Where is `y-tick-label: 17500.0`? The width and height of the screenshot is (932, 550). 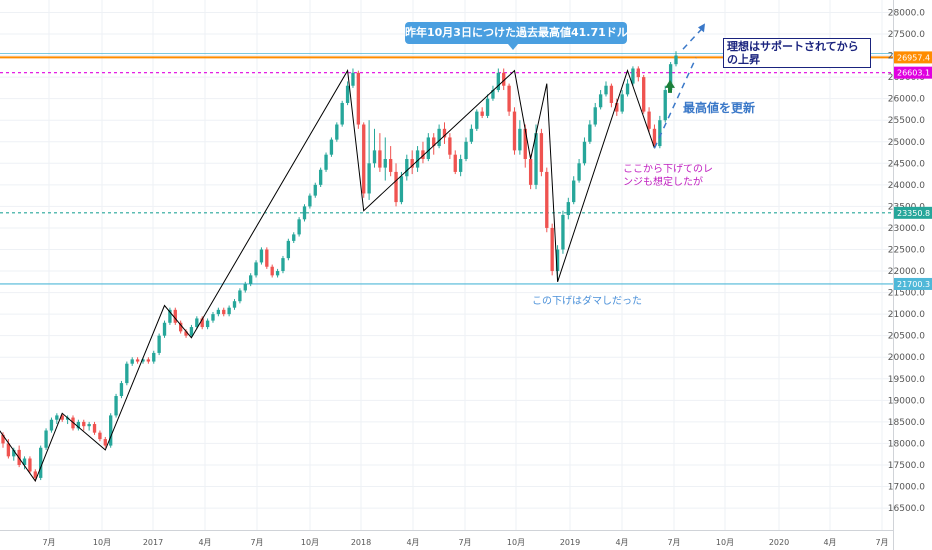 y-tick-label: 17500.0 is located at coordinates (906, 466).